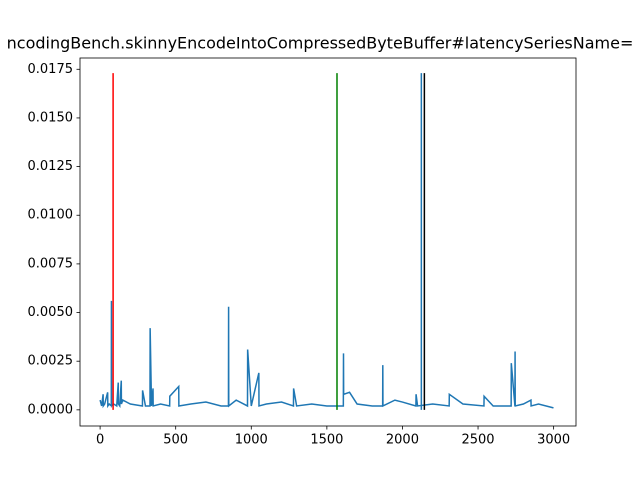 The height and width of the screenshot is (480, 640). I want to click on y-tick-label: 0.0175, so click(51, 69).